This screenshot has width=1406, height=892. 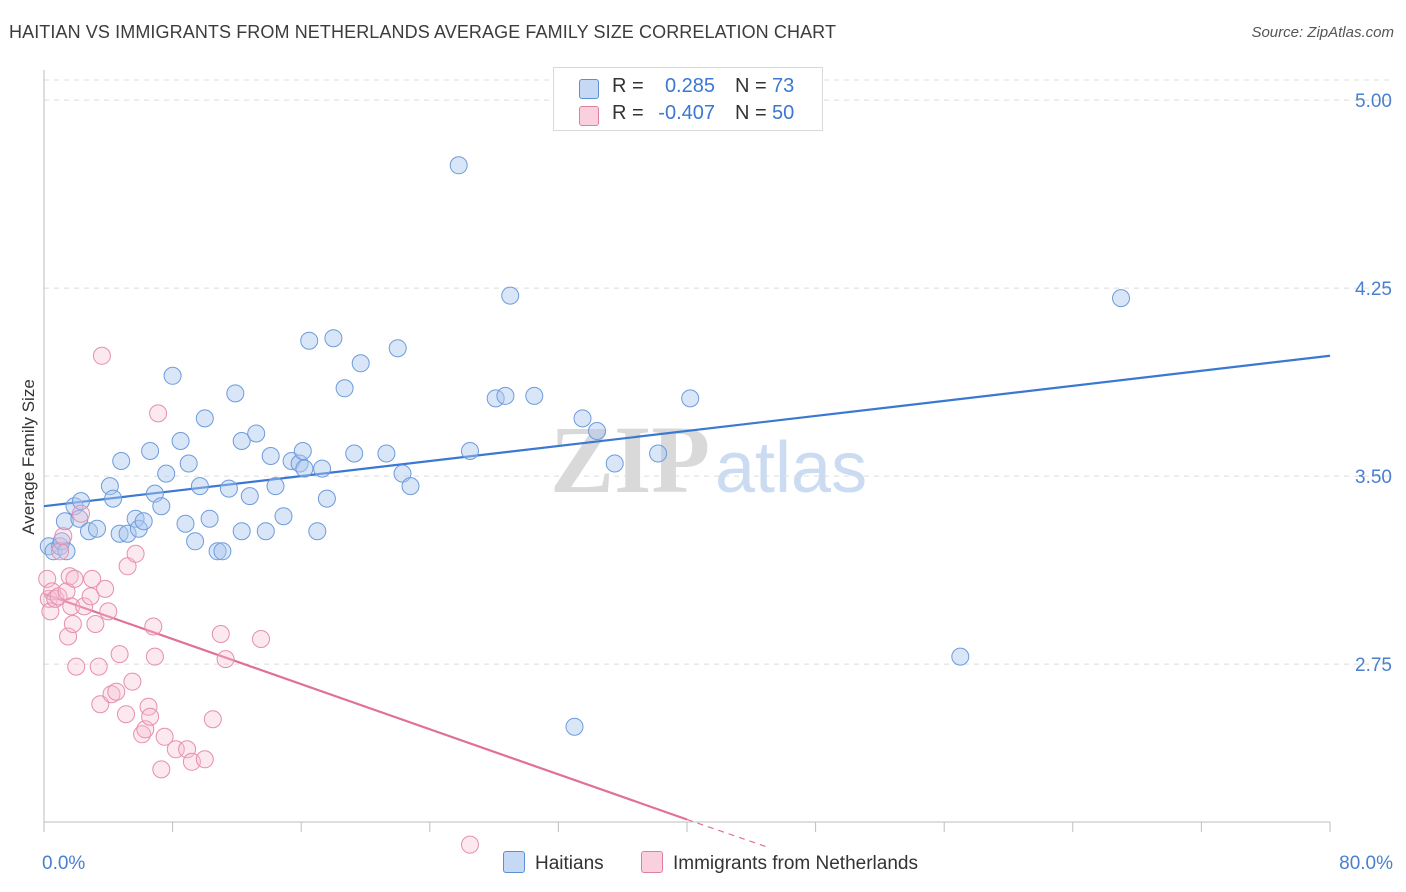 I want to click on legend-r-value: 0.285, so click(x=689, y=86).